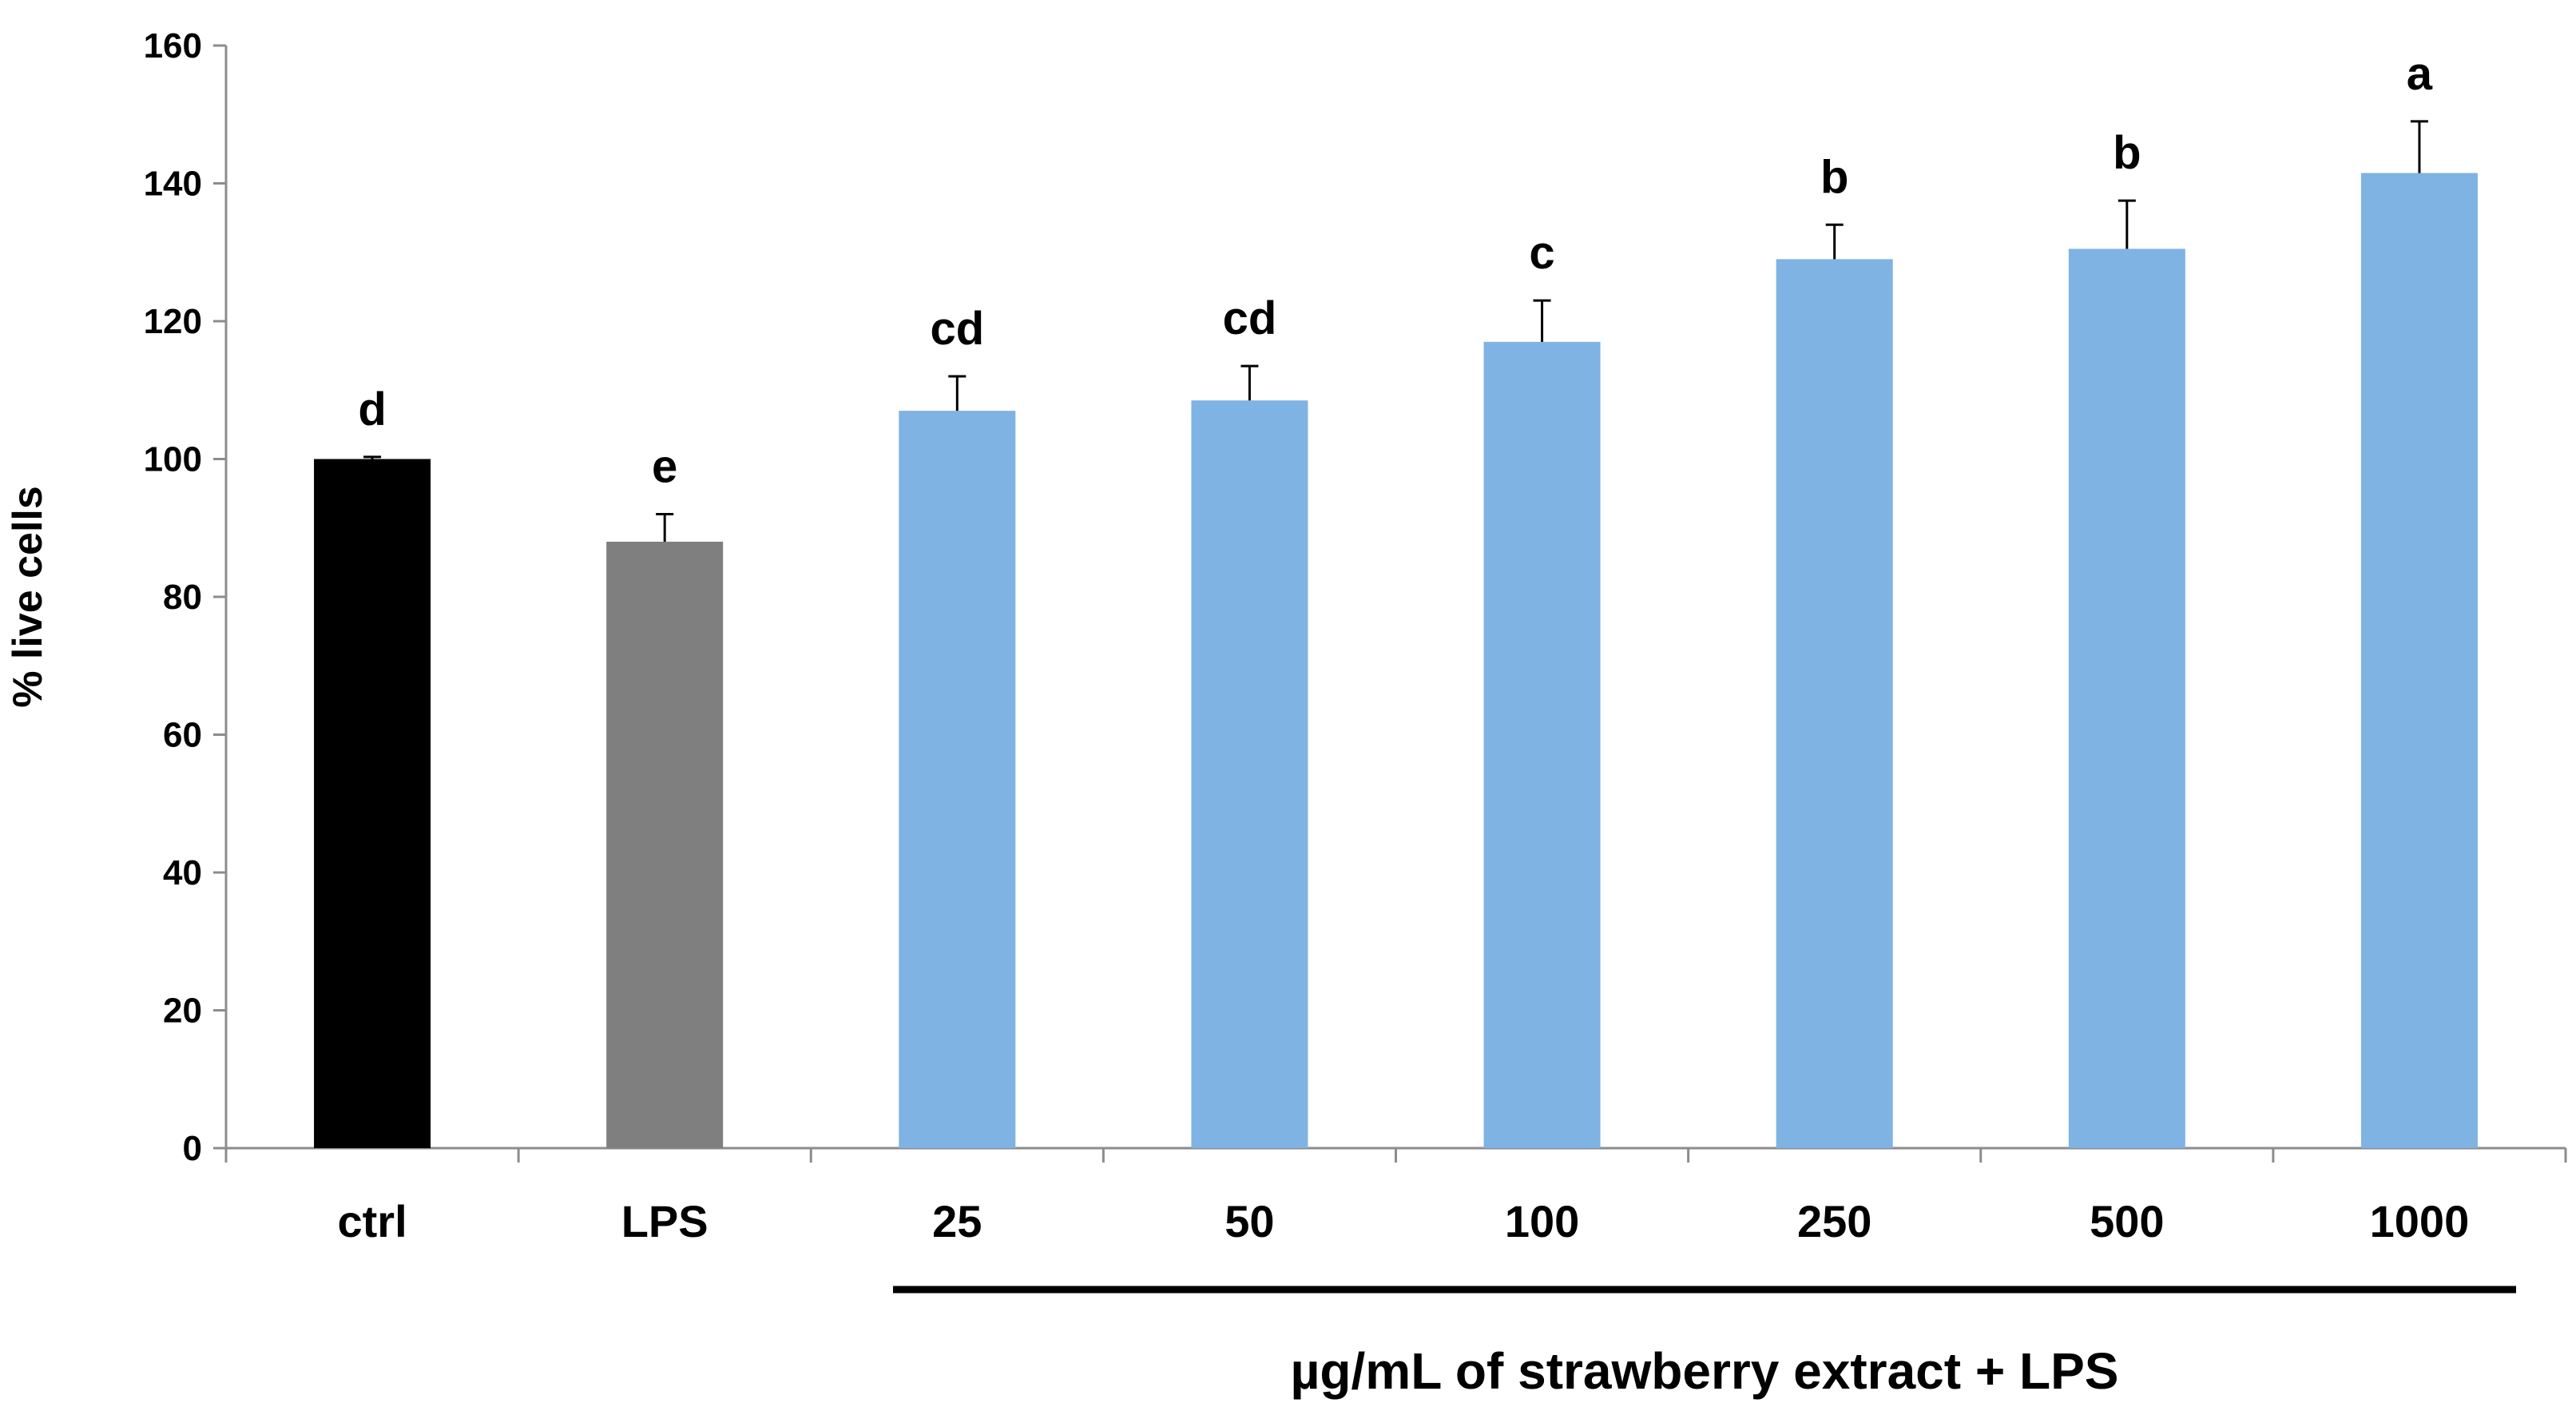 This screenshot has width=2576, height=1415. I want to click on y-tick-label: 20, so click(182, 1012).